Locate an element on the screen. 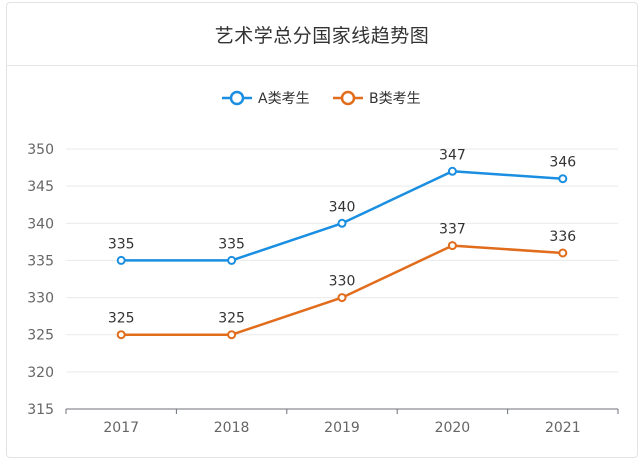 This screenshot has width=640, height=461. data-label: 346 is located at coordinates (562, 163).